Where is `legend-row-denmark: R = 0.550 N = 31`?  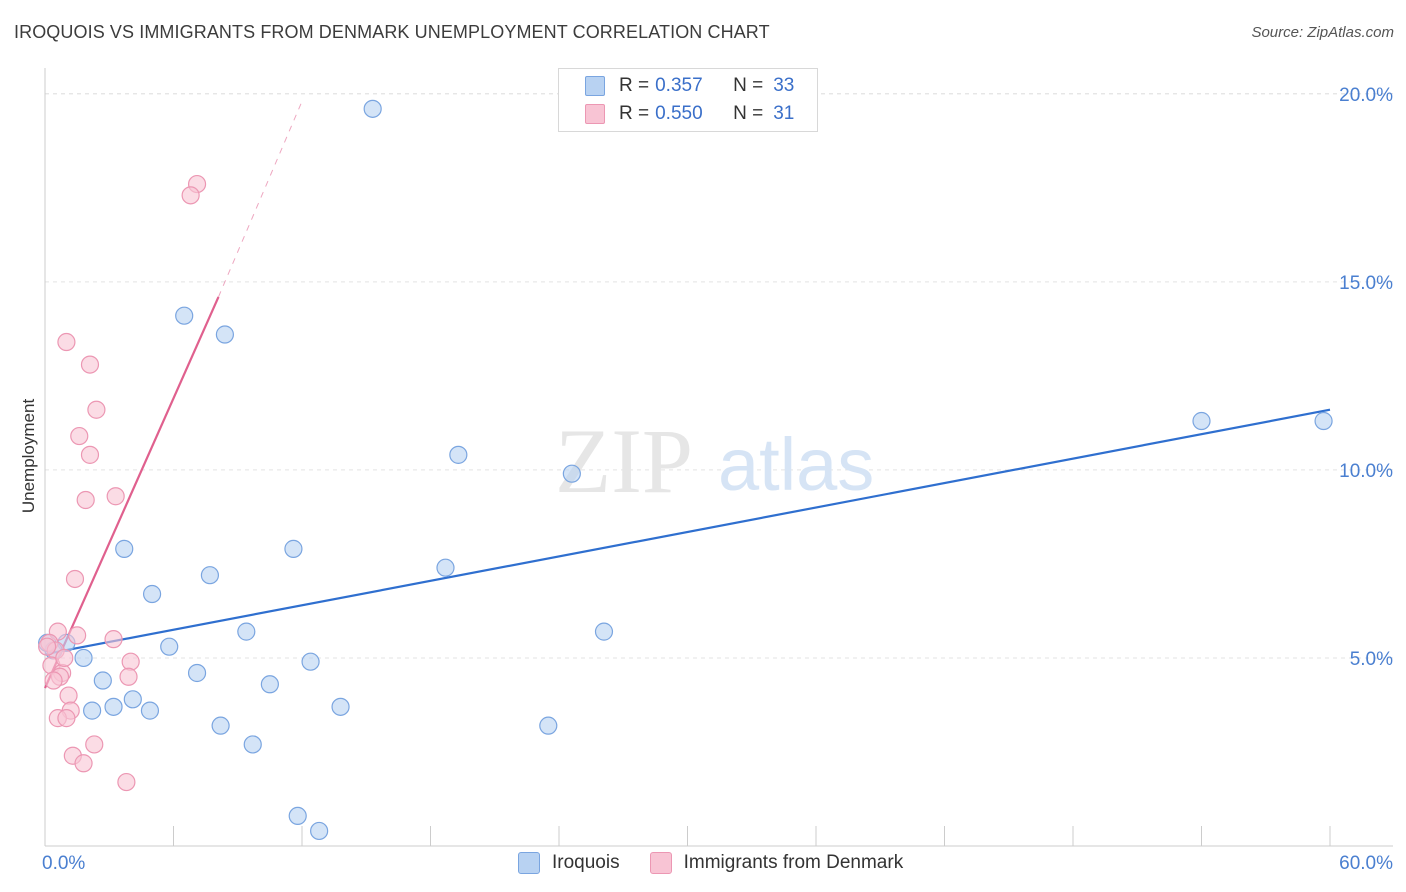
legend-row-denmark: R = 0.550 N = 31 is located at coordinates (676, 114).